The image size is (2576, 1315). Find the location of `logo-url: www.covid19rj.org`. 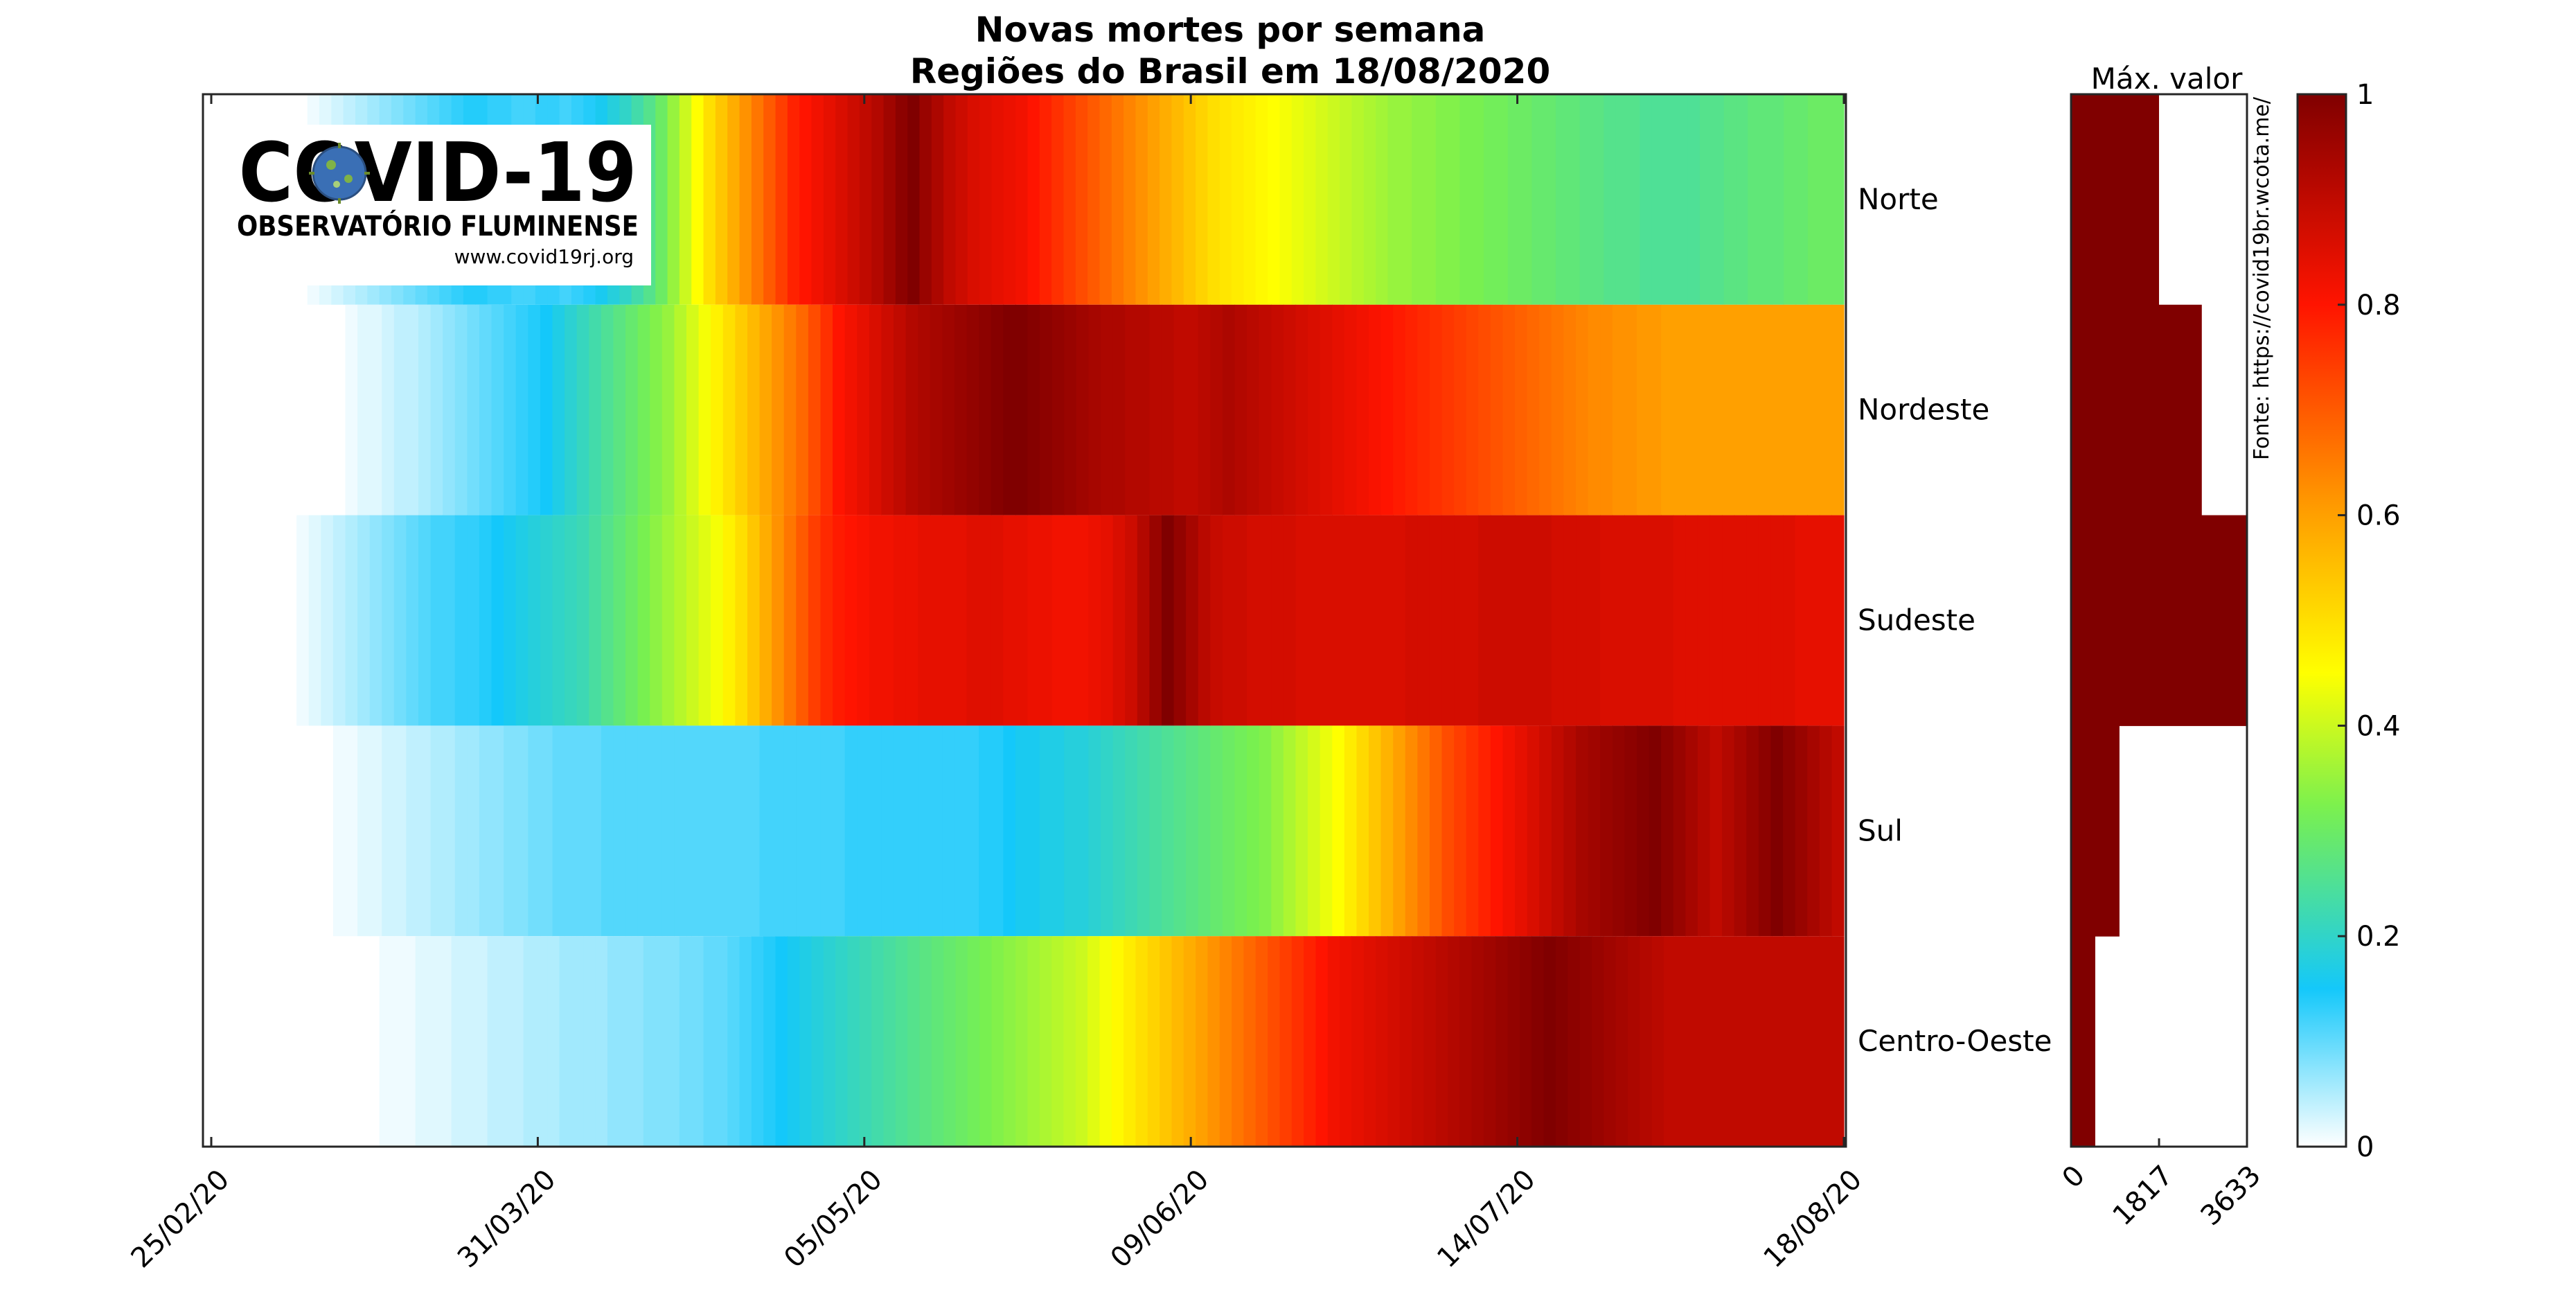

logo-url: www.covid19rj.org is located at coordinates (544, 256).